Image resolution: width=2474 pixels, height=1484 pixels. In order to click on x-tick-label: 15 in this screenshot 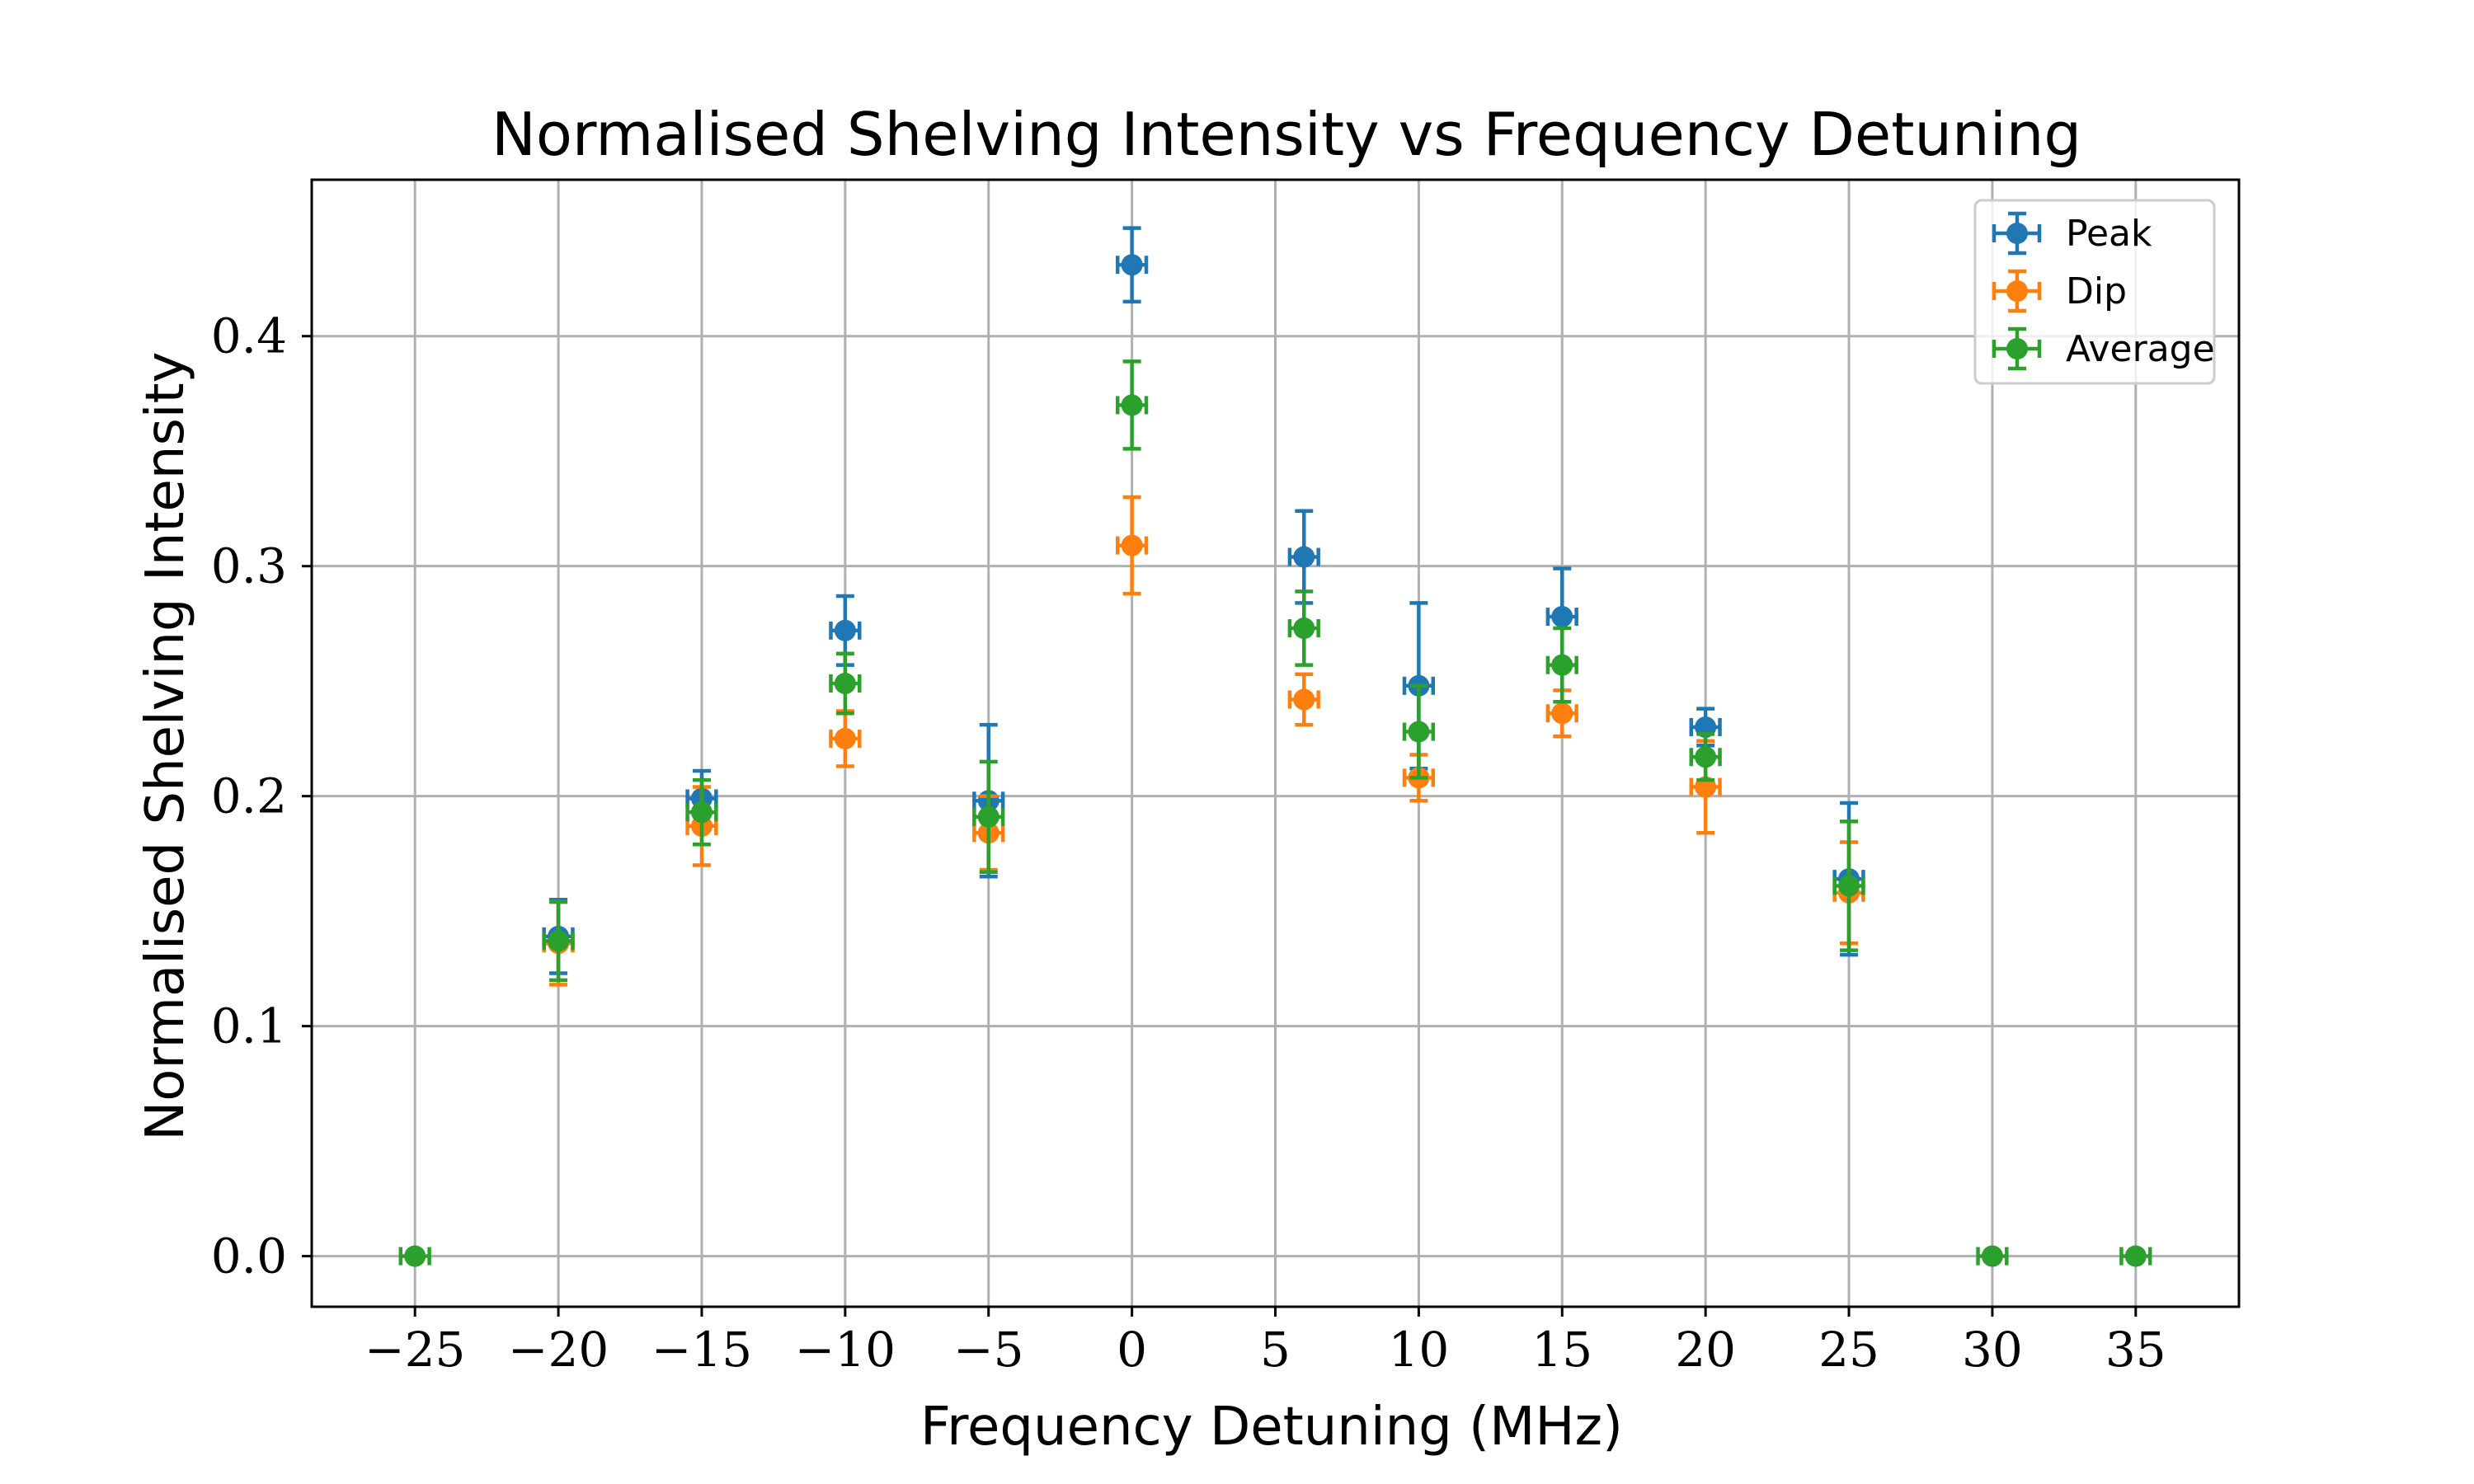, I will do `click(1561, 1350)`.